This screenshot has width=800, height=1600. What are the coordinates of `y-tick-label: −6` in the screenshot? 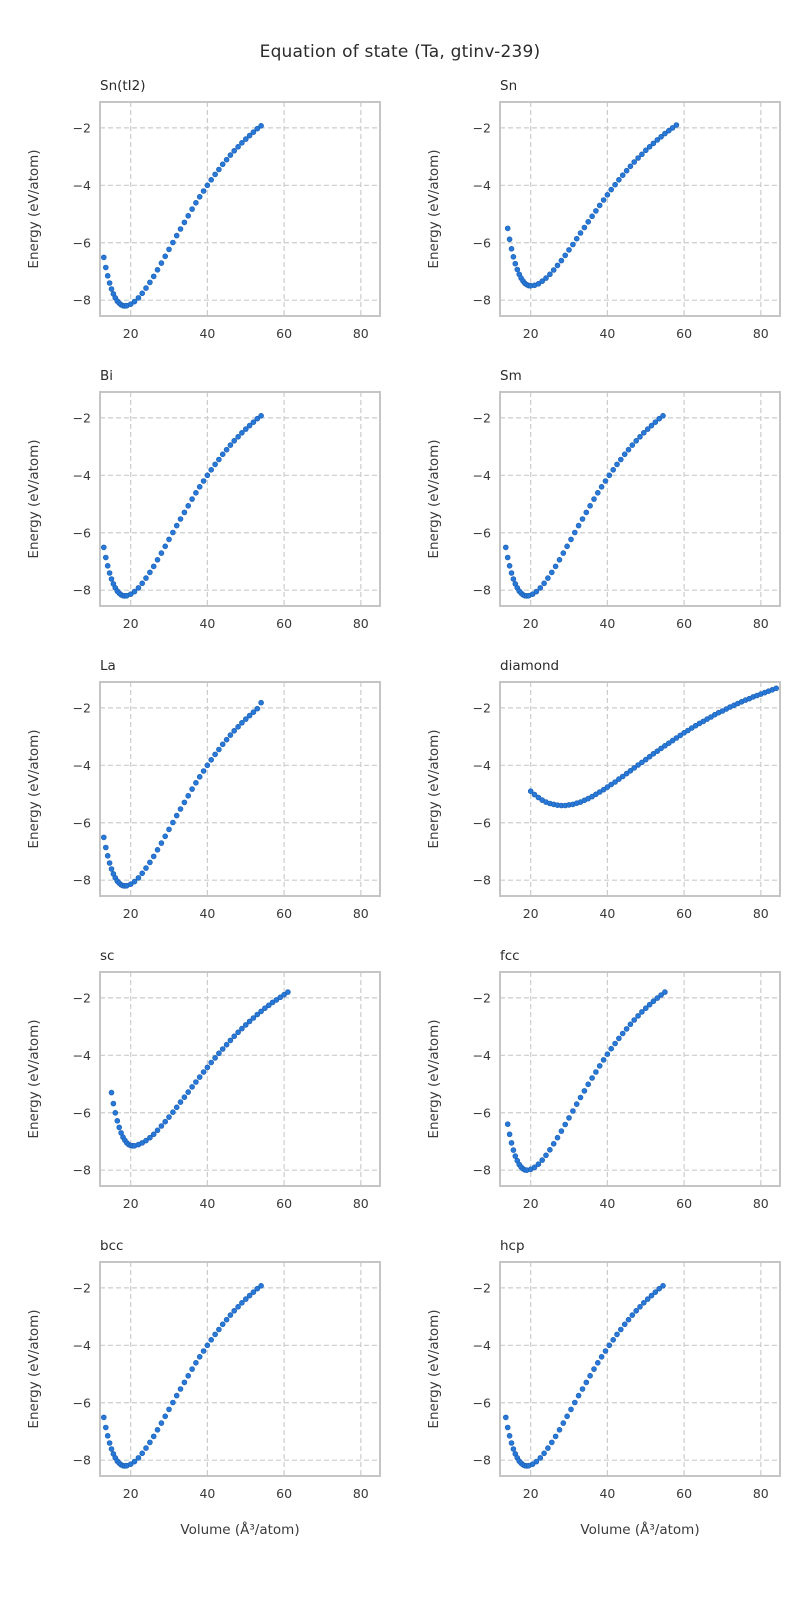 It's located at (82, 822).